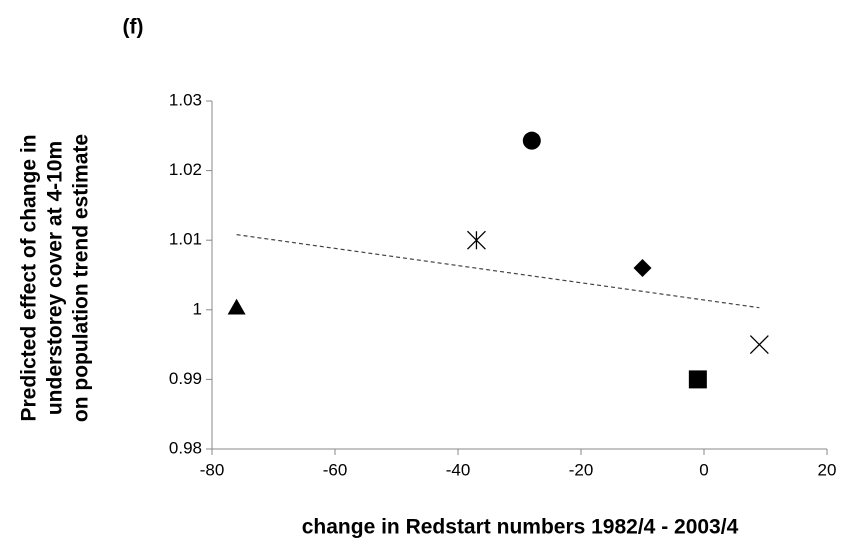 This screenshot has width=858, height=550. Describe the element at coordinates (185, 447) in the screenshot. I see `y-tick-label: 0.98` at that location.